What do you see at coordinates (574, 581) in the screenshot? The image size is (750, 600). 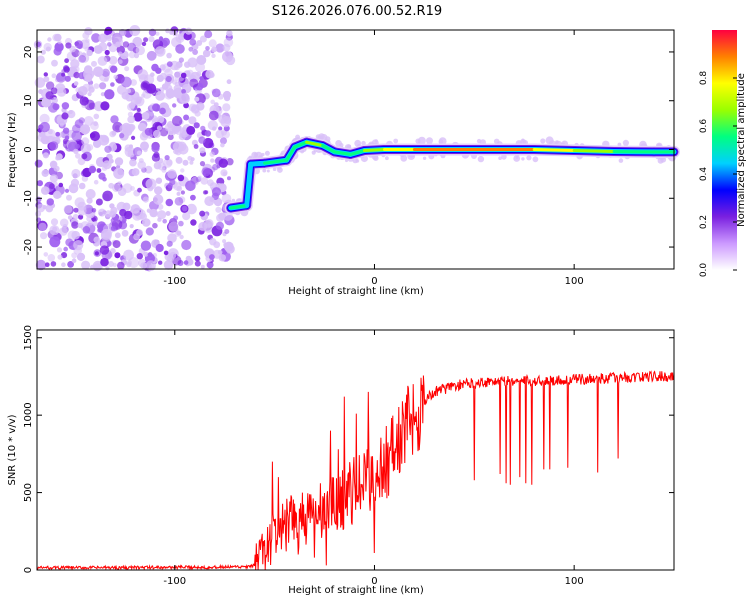 I see `snr-x-tick-label: 100` at bounding box center [574, 581].